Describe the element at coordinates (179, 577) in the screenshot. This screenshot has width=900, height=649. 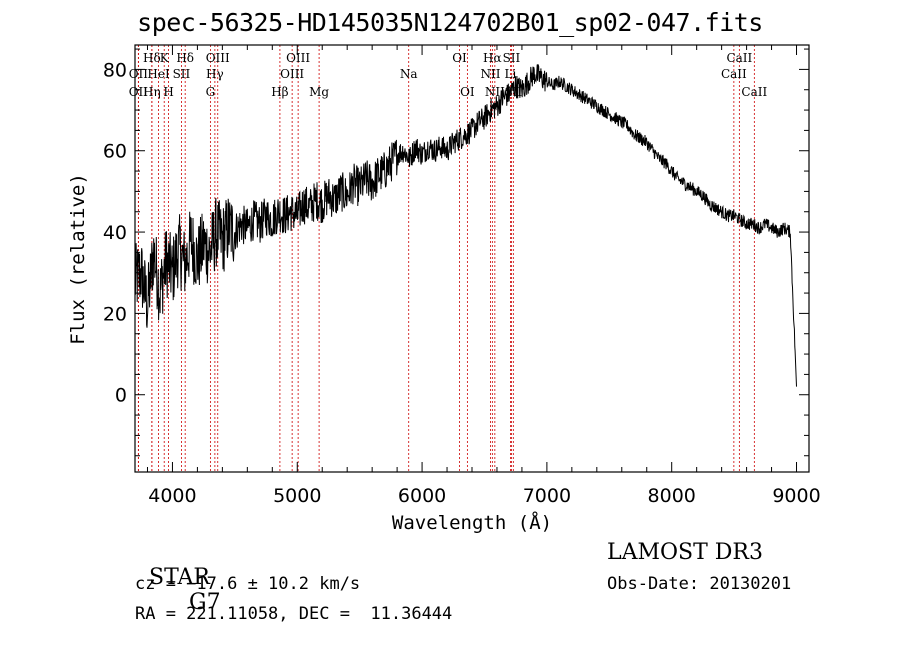
I see `object-class: STAR` at that location.